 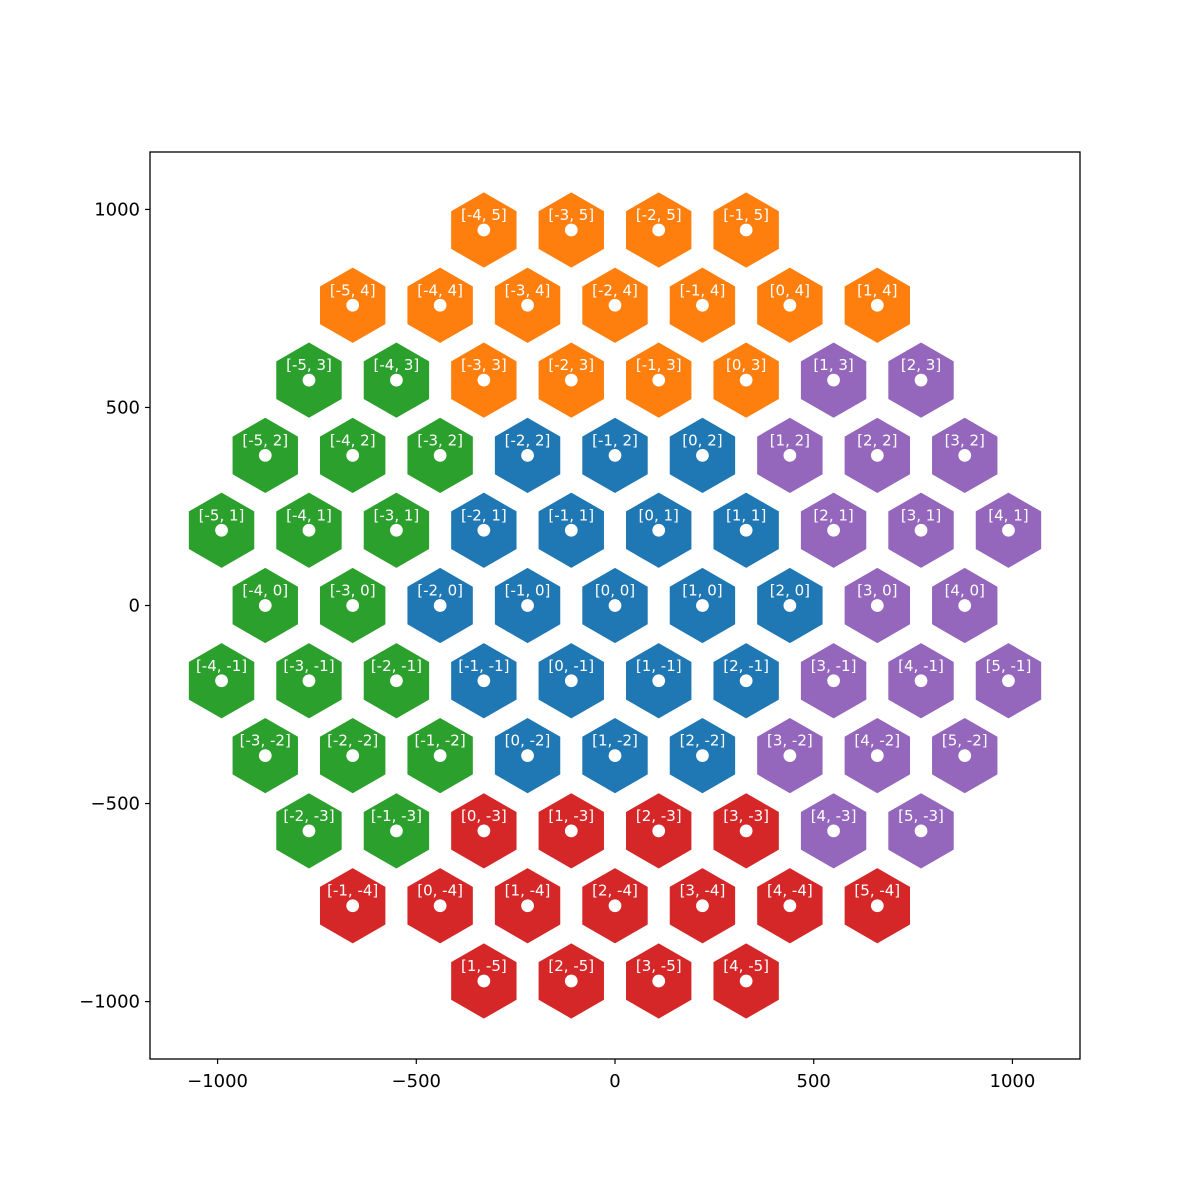 What do you see at coordinates (527, 906) in the screenshot?
I see `hex-cell: [1, -4]` at bounding box center [527, 906].